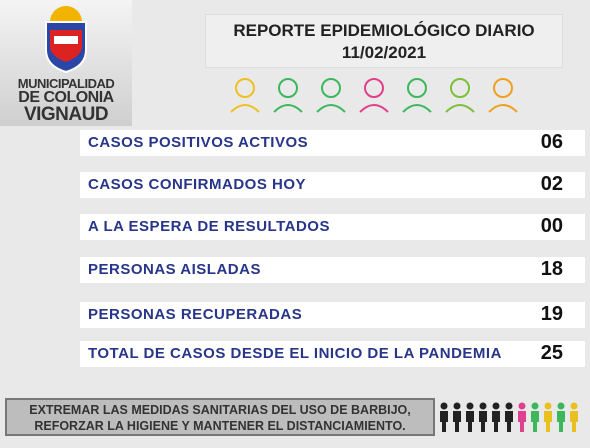 The image size is (590, 448). Describe the element at coordinates (195, 314) in the screenshot. I see `row-label: PERSONAS RECUPERADAS` at that location.